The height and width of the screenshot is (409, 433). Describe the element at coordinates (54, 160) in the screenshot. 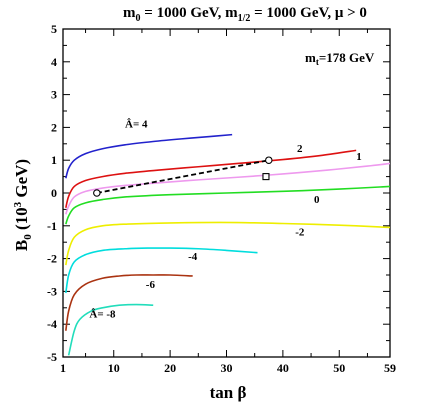

I see `y-tick-label: 1` at that location.